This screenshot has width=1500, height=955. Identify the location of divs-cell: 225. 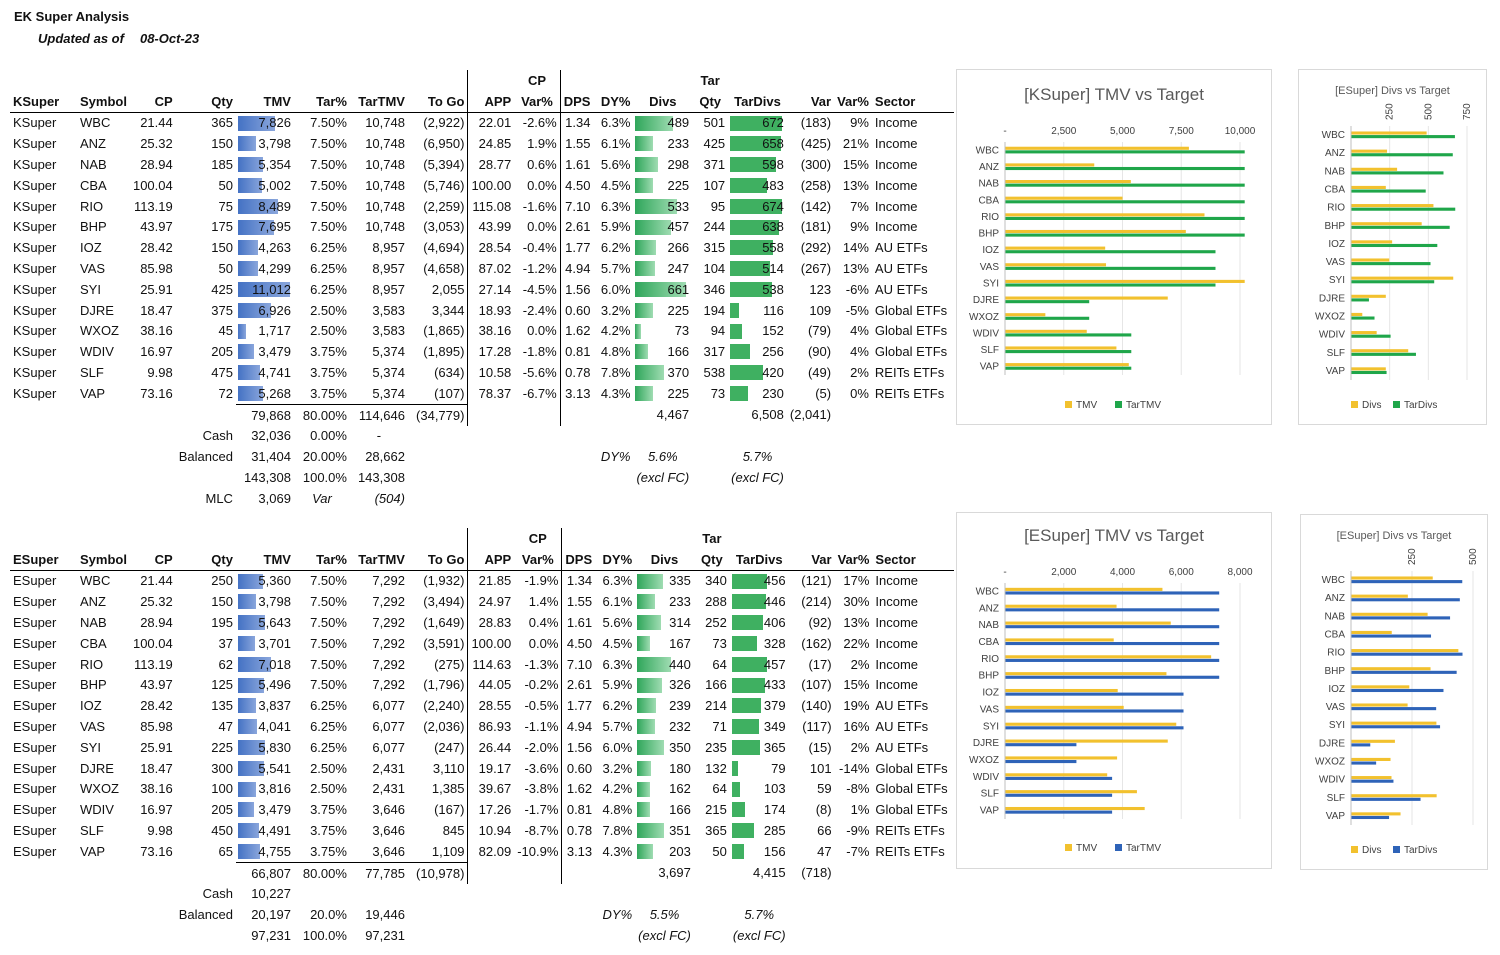
(662, 393).